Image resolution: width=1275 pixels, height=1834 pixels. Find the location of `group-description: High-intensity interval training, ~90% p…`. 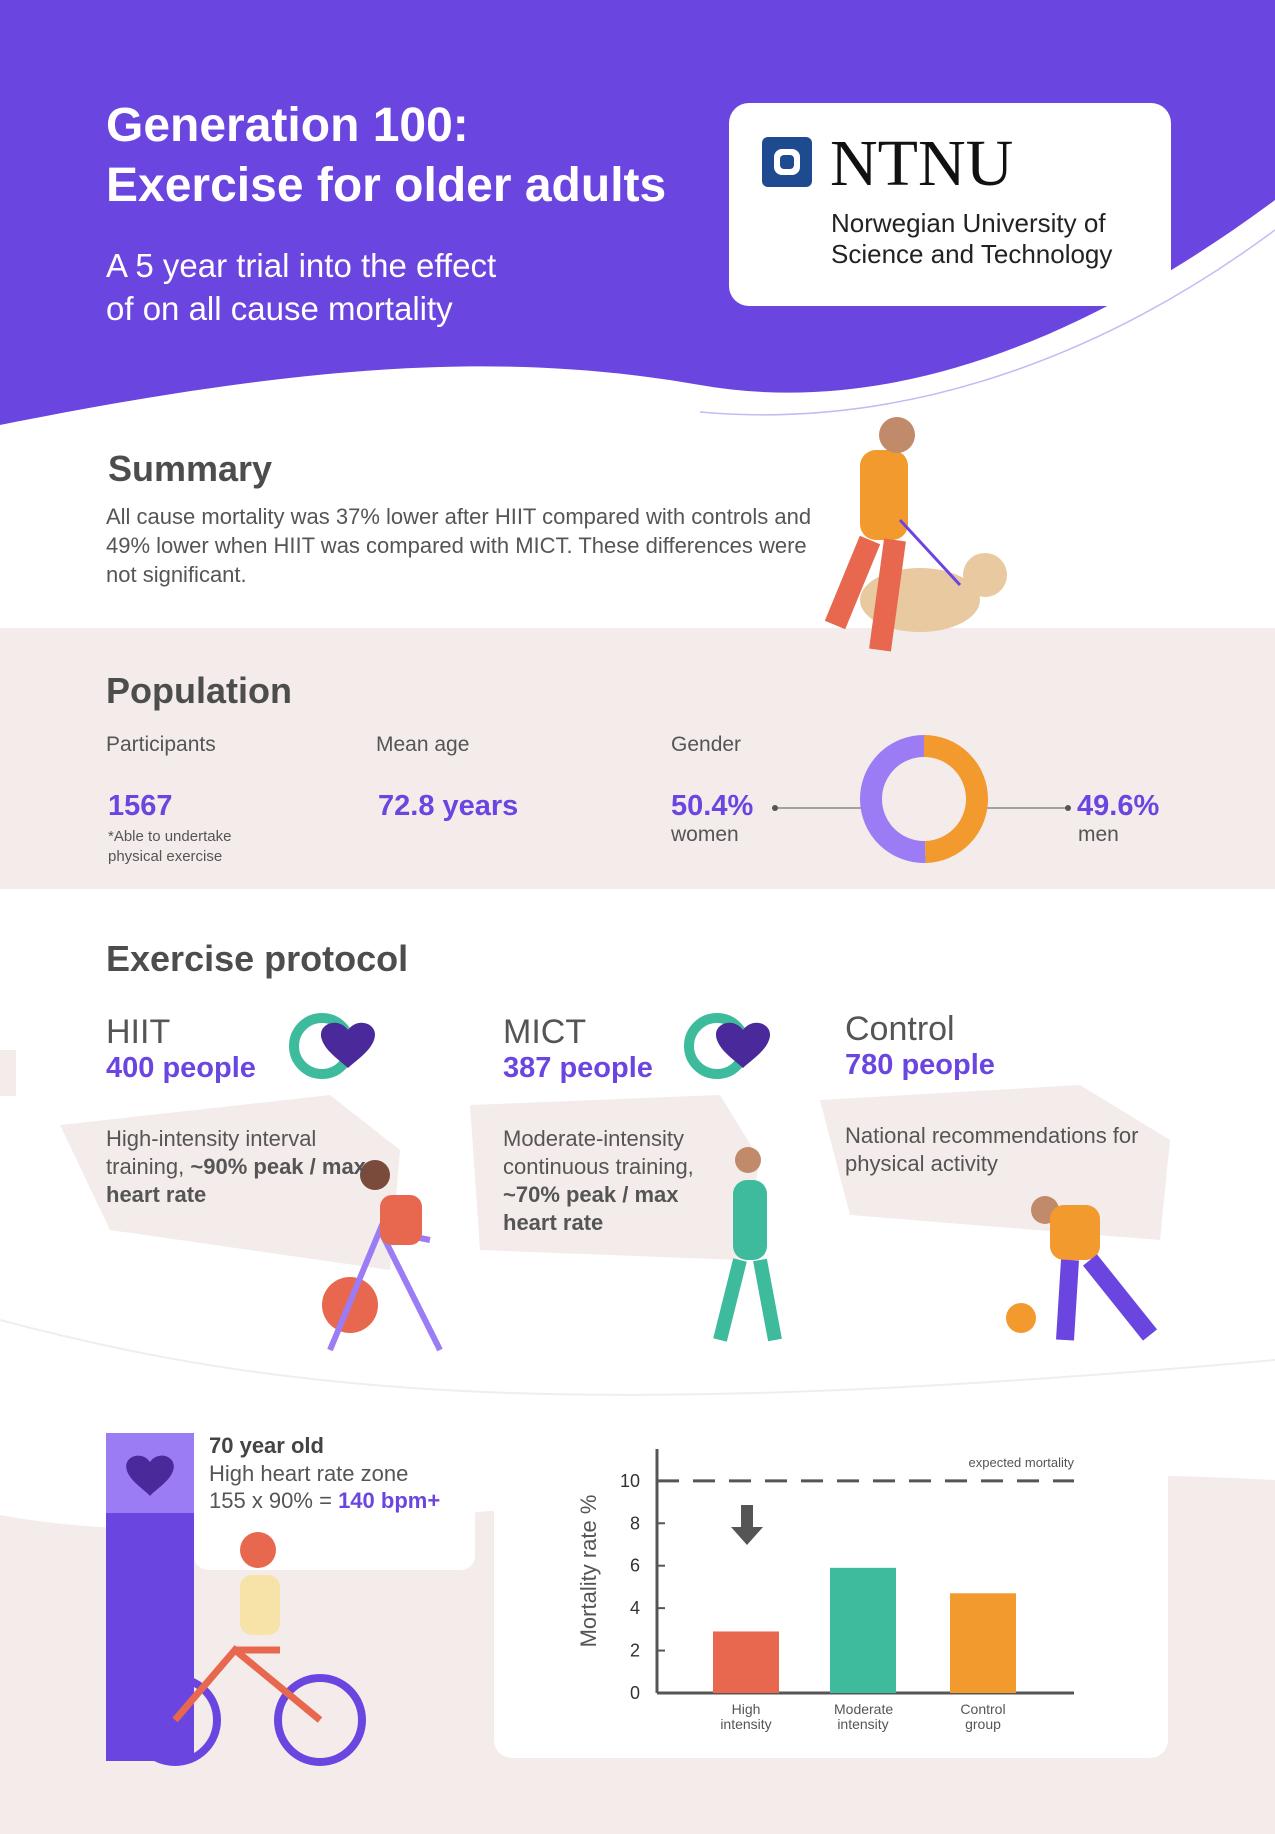

group-description: High-intensity interval training, ~90% p… is located at coordinates (241, 1167).